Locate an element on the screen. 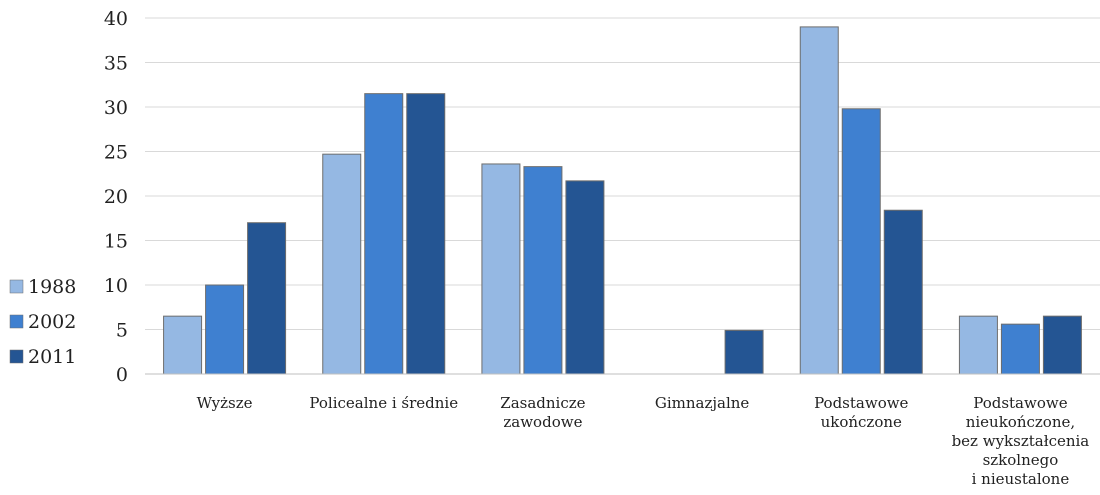  x-category-label: Zasadnicze zawodowe is located at coordinates (542, 412).